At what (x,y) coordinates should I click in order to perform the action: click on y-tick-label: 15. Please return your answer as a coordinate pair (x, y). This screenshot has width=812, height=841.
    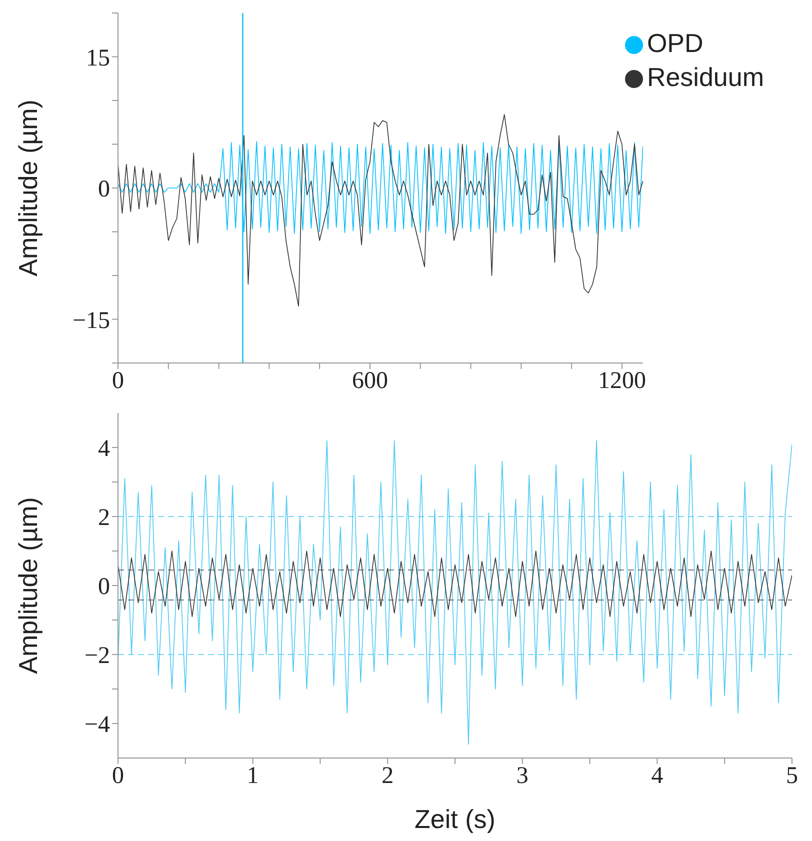
    Looking at the image, I should click on (98, 58).